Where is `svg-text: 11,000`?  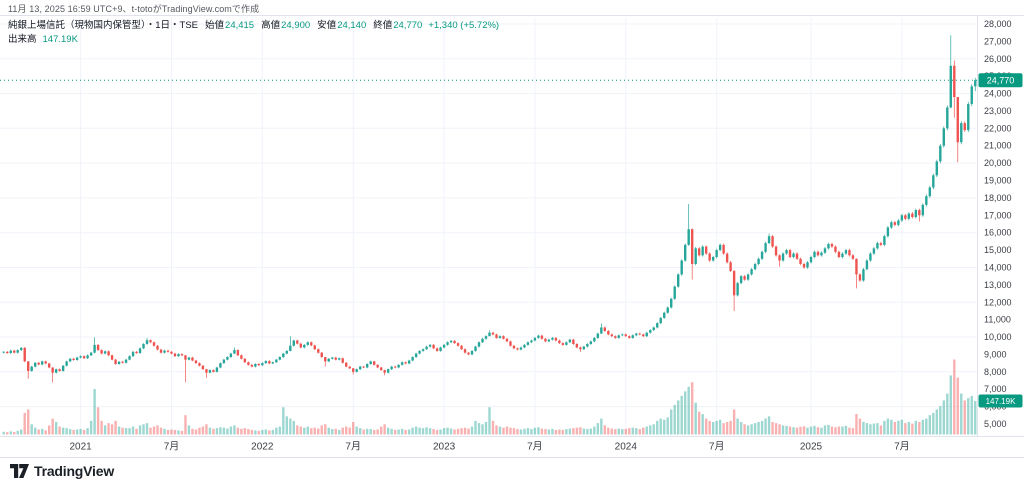
svg-text: 11,000 is located at coordinates (997, 320).